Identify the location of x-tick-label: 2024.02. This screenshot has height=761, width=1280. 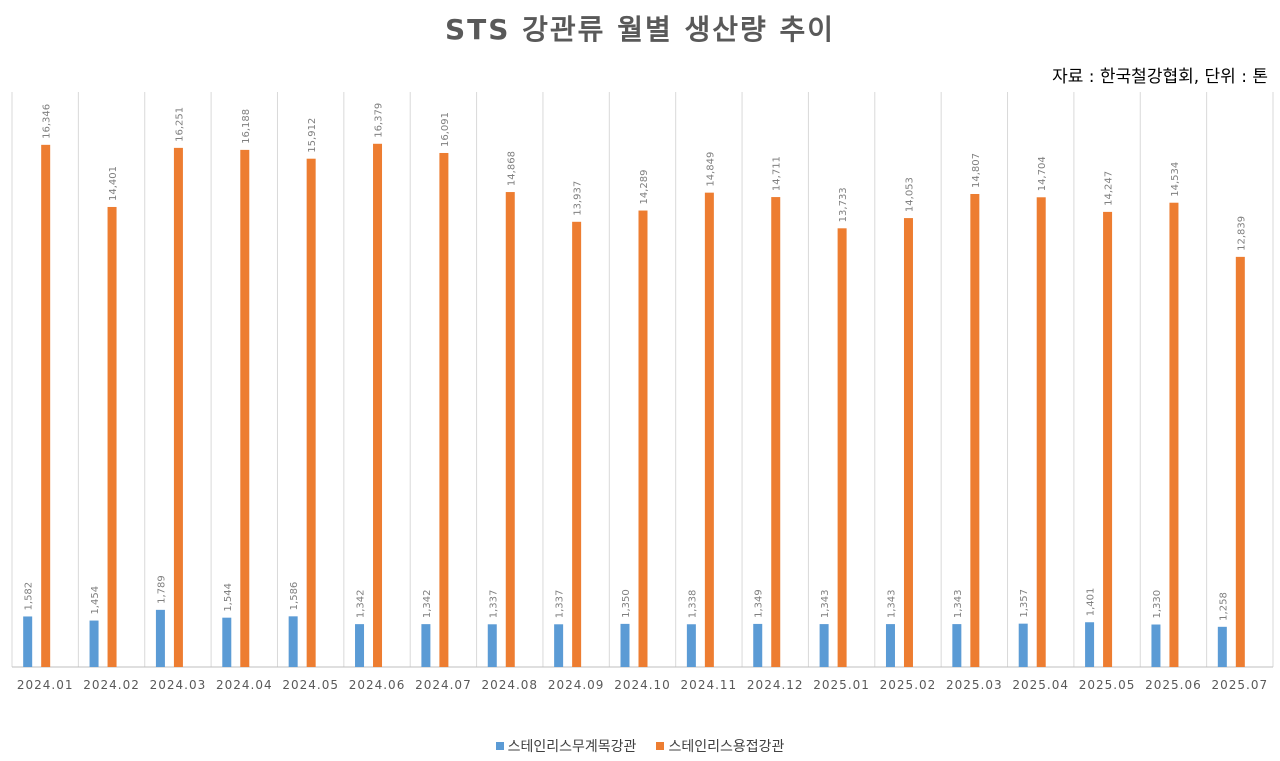
(111, 685).